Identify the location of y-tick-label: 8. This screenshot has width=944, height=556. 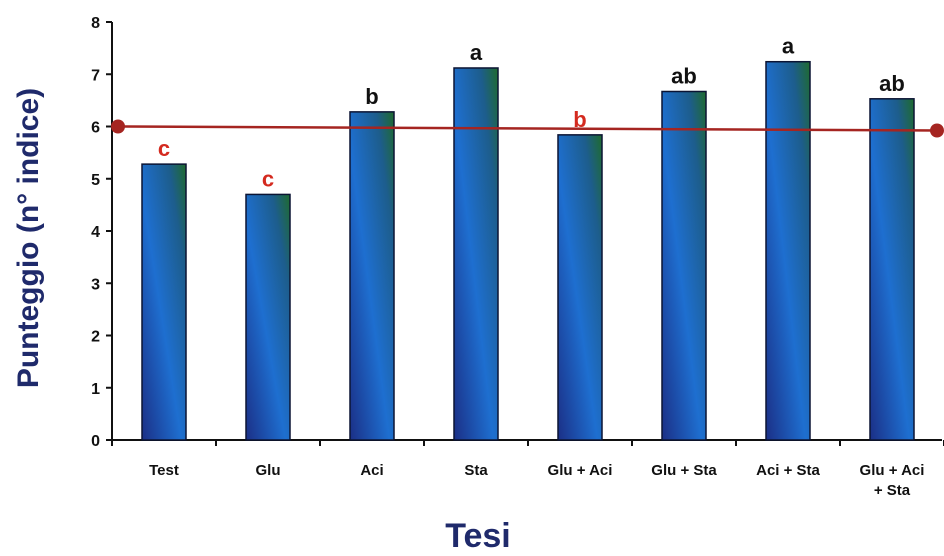
(95, 23).